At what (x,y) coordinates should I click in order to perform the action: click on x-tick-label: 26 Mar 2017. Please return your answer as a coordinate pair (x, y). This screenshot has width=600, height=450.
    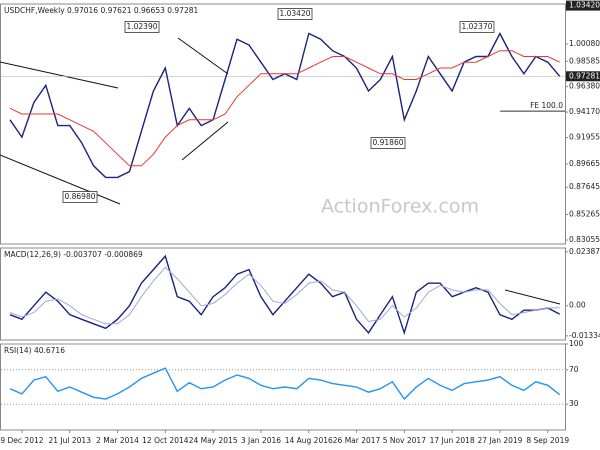
    Looking at the image, I should click on (357, 440).